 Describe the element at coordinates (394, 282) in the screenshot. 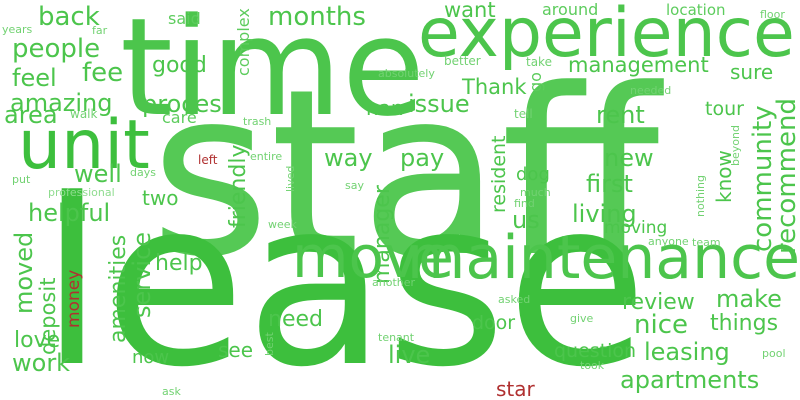

I see `word-another: another` at that location.